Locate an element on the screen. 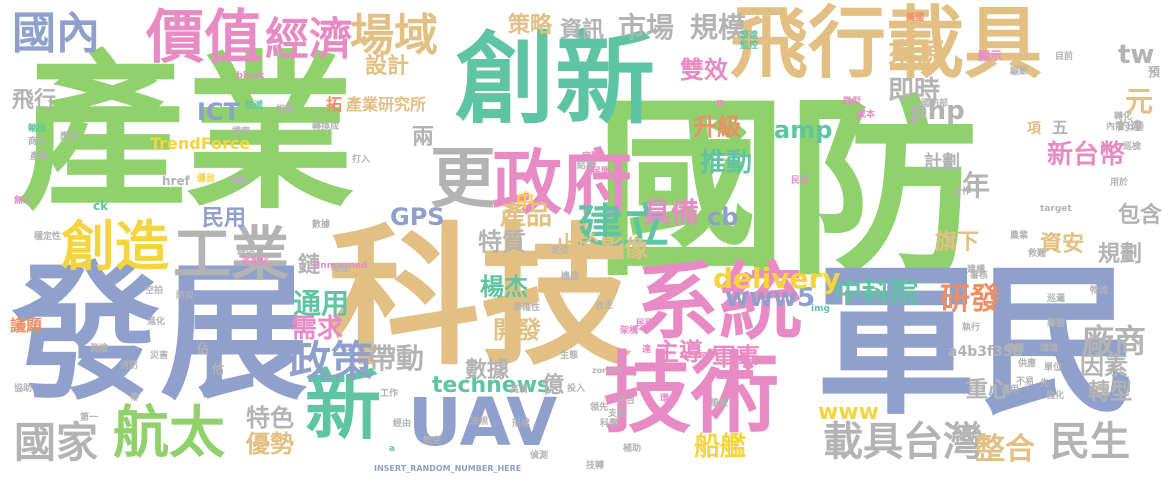  word: 資訊 is located at coordinates (582, 30).